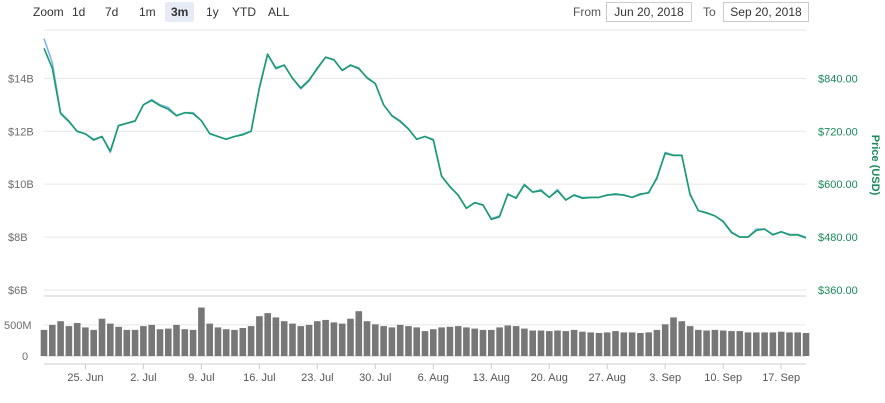 This screenshot has height=403, width=885. Describe the element at coordinates (766, 12) in the screenshot. I see `to-date-input: Sep 20, 2018` at that location.